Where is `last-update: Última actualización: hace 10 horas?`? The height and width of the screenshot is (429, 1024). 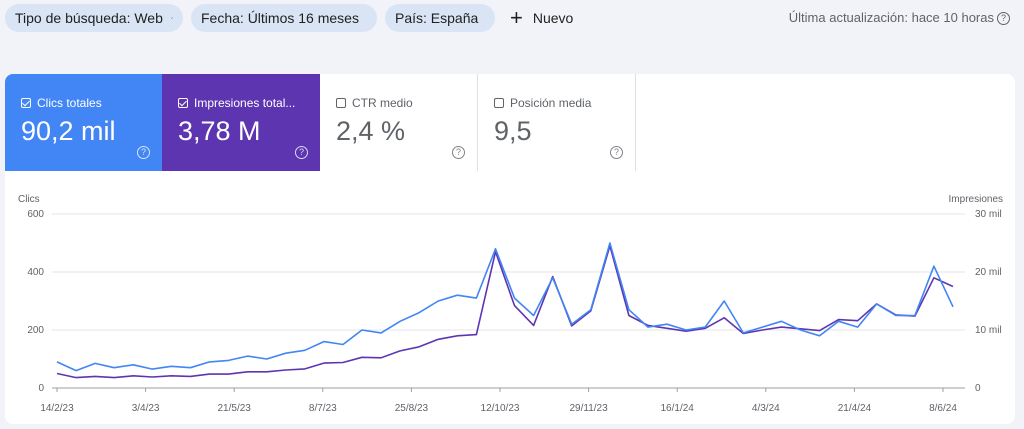 last-update: Última actualización: hace 10 horas? is located at coordinates (899, 18).